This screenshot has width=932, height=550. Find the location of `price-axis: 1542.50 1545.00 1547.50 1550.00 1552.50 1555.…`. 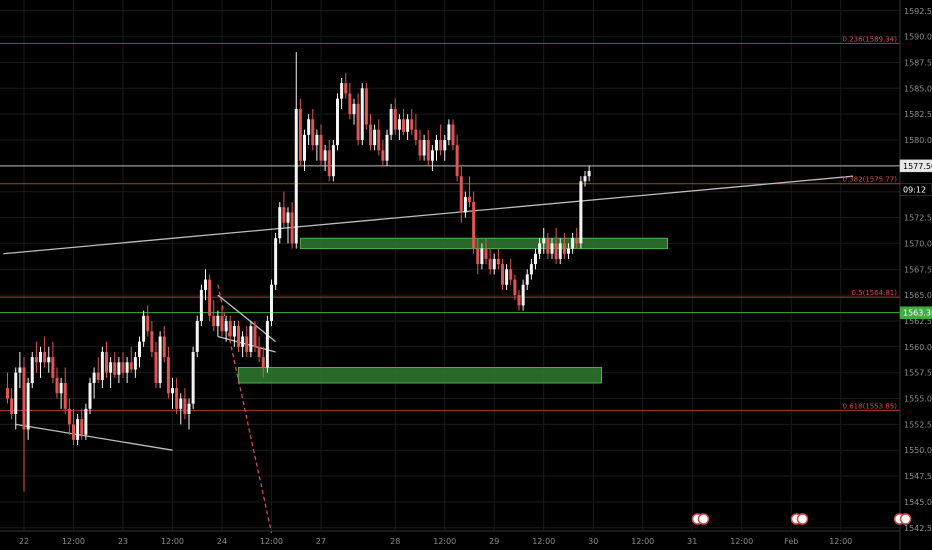

price-axis: 1542.50 1545.00 1547.50 1550.00 1552.50 1555.… is located at coordinates (915, 275).